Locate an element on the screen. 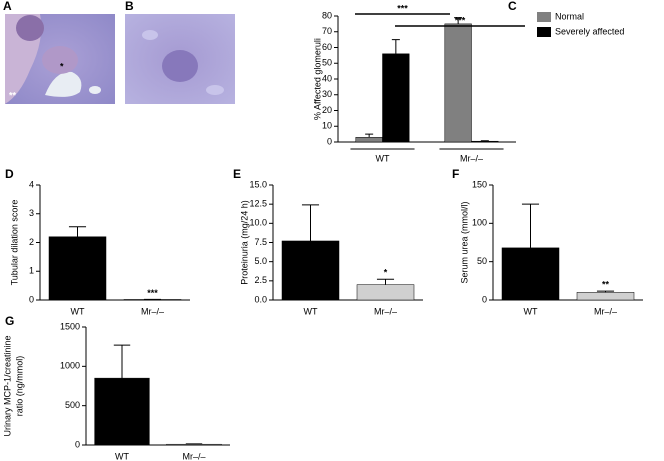  panel-letter: B is located at coordinates (129, 6).